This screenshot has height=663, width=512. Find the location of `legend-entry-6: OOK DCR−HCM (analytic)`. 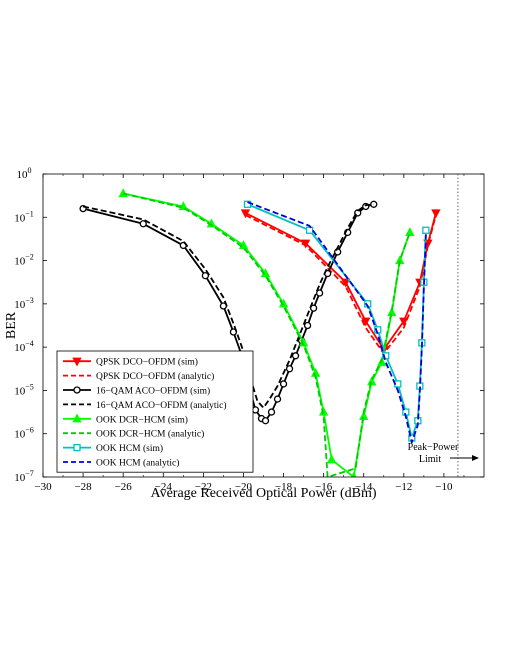

legend-entry-6: OOK DCR−HCM (analytic) is located at coordinates (133, 434).